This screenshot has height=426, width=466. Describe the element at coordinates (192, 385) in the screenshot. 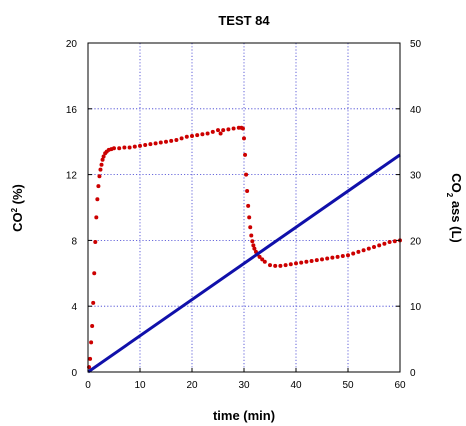

I see `x-tick-label: 20` at that location.